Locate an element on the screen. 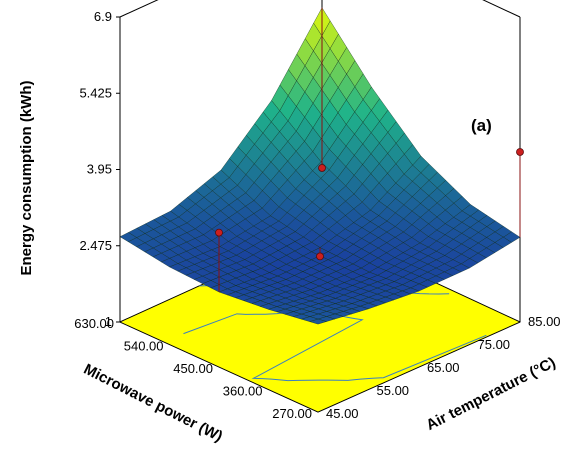 The image size is (571, 457). x-tick-label: 270.00 is located at coordinates (292, 413).